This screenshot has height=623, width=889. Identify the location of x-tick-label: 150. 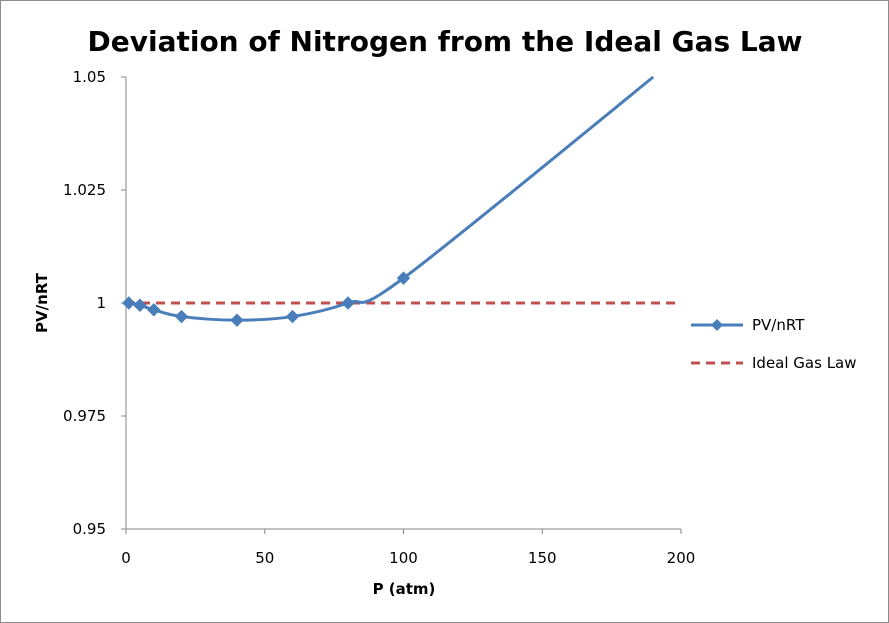
(542, 558).